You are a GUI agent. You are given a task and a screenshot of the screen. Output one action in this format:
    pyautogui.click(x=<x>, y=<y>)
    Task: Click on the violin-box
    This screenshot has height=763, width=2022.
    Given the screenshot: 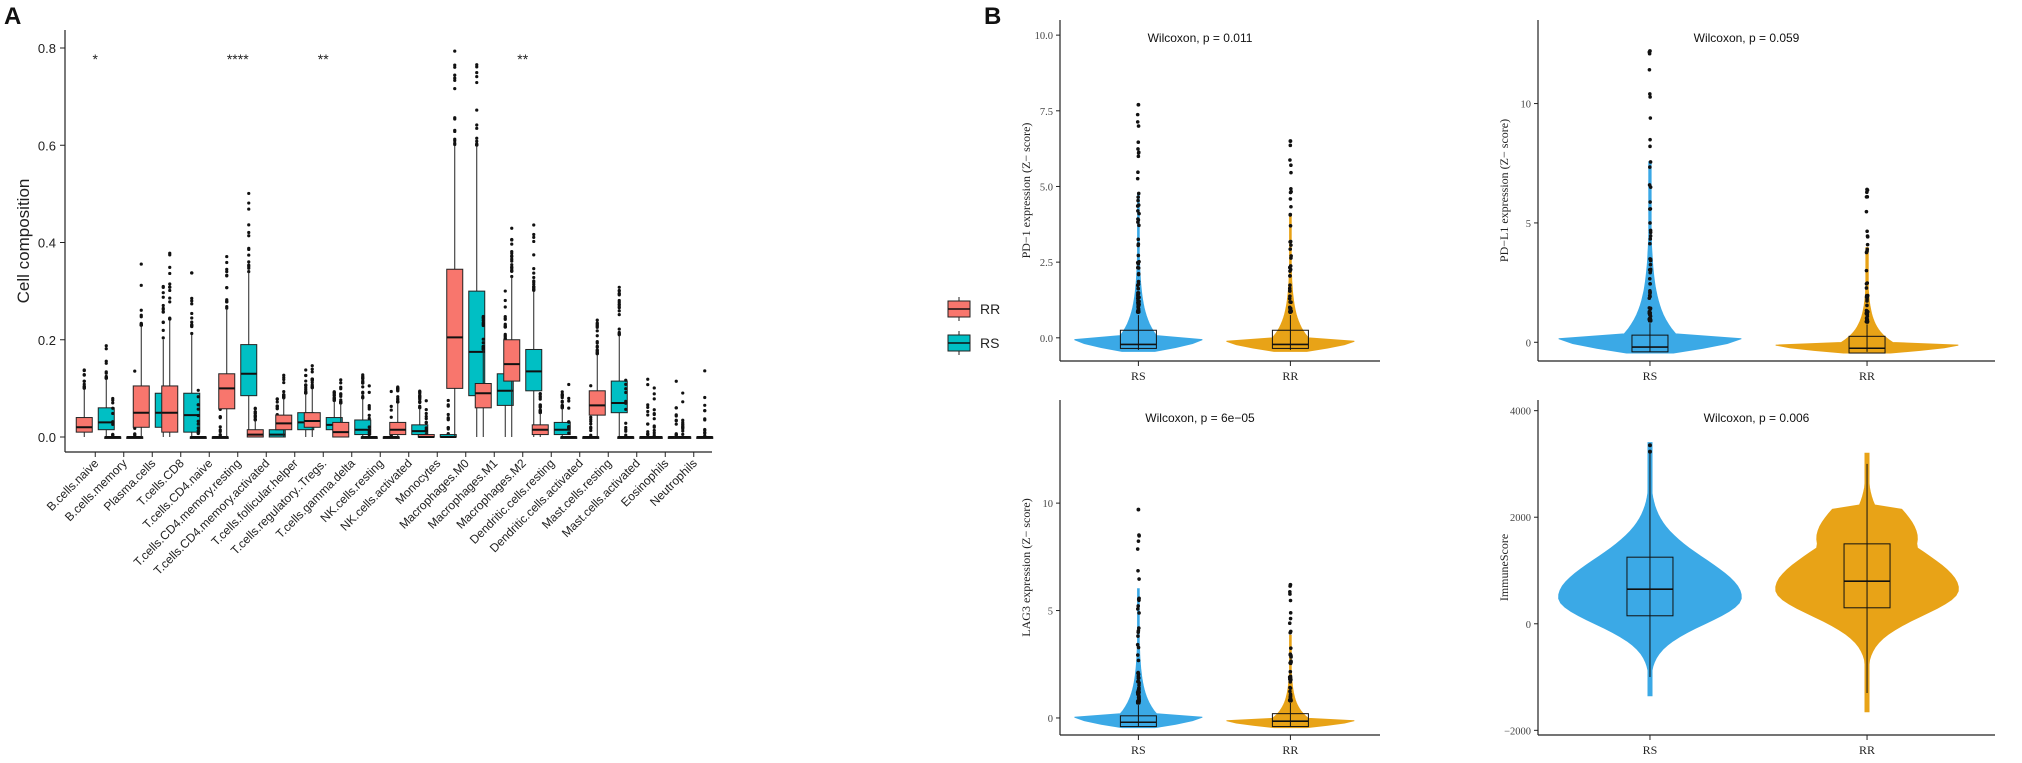 What is the action you would take?
    pyautogui.click(x=1867, y=344)
    